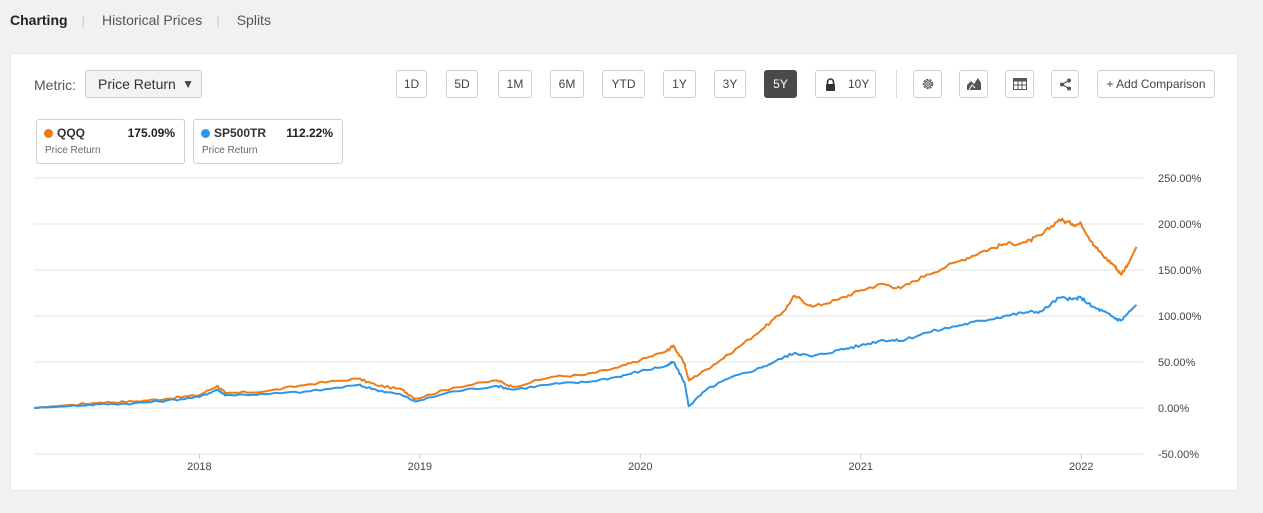 Image resolution: width=1263 pixels, height=513 pixels. I want to click on add-comparison-button: + Add Comparison, so click(1156, 84).